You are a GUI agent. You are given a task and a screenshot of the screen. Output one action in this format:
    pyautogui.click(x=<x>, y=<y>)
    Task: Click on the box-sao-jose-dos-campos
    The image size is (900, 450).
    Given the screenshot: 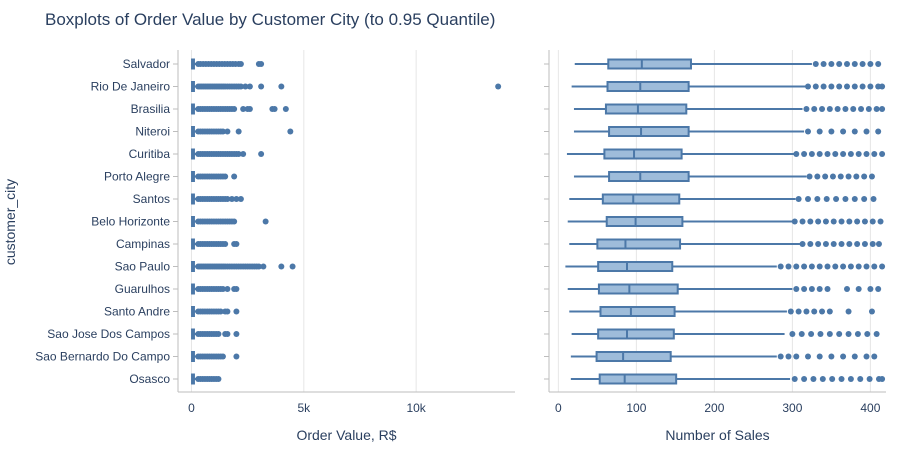 What is the action you would take?
    pyautogui.click(x=725, y=334)
    